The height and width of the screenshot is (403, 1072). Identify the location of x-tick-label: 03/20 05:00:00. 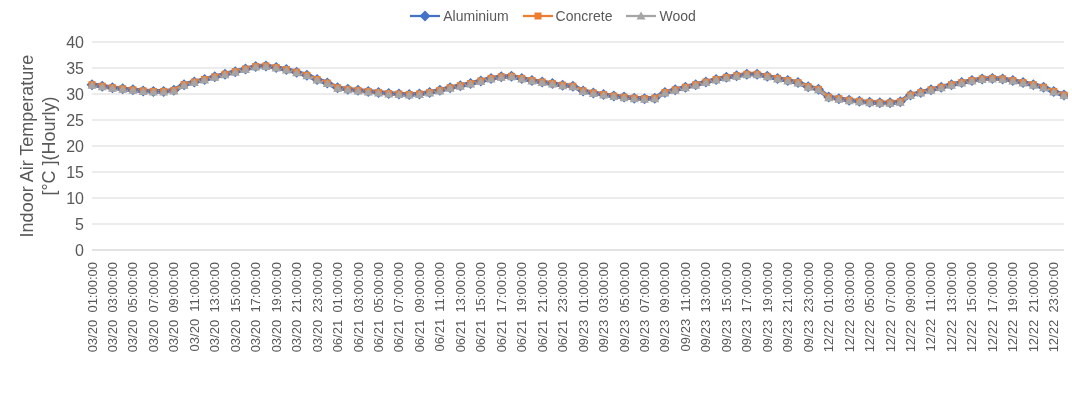
(133, 307).